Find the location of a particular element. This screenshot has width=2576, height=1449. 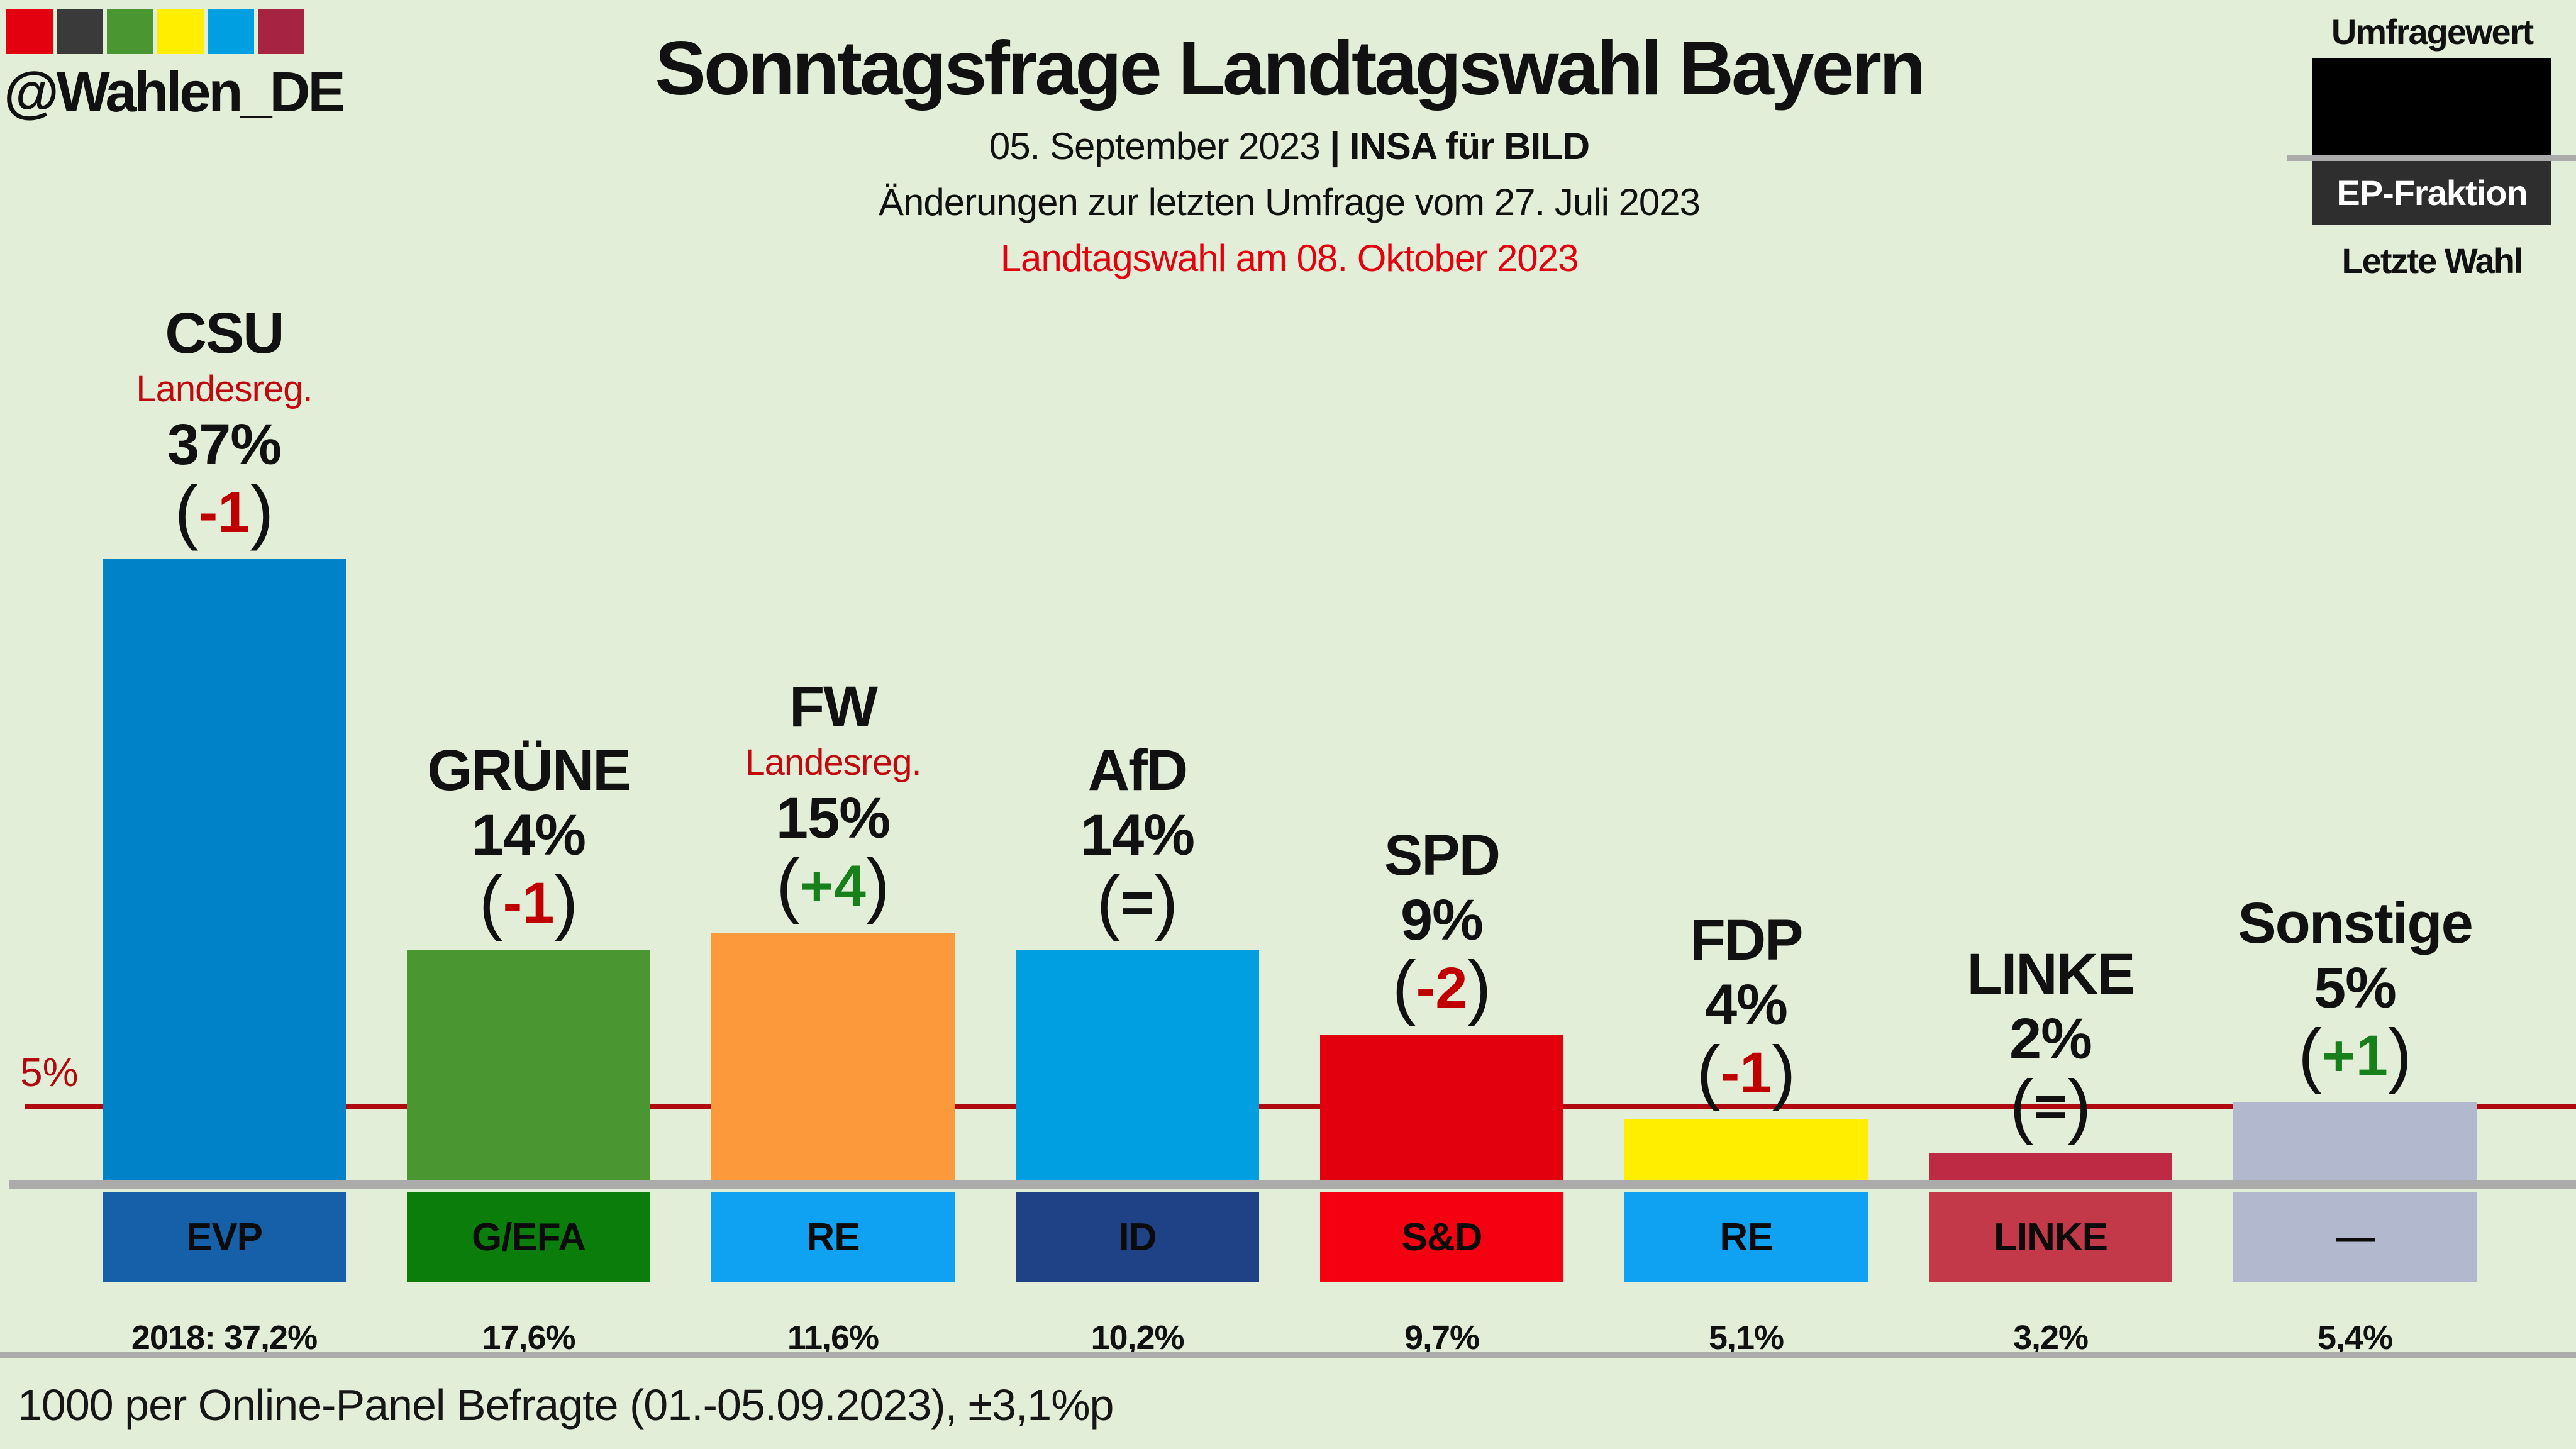

party-change: (+1) is located at coordinates (2355, 1055).